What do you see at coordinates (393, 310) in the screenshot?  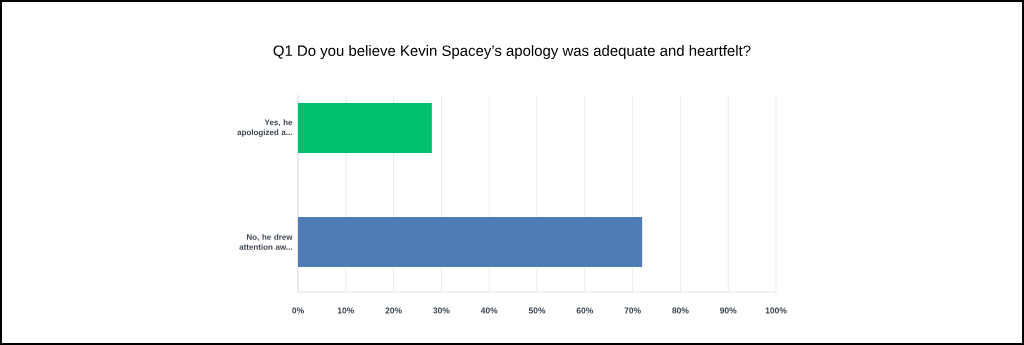 I see `x-tick-label: 20%` at bounding box center [393, 310].